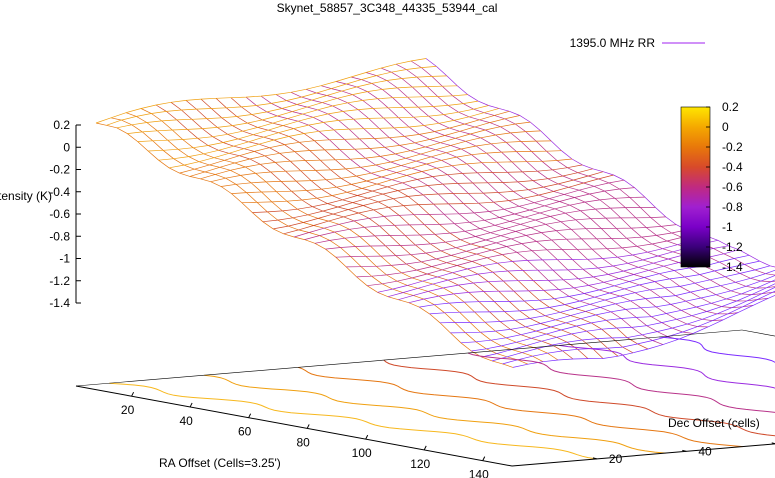 The image size is (775, 478). What do you see at coordinates (128, 410) in the screenshot?
I see `x-tick-label: 20` at bounding box center [128, 410].